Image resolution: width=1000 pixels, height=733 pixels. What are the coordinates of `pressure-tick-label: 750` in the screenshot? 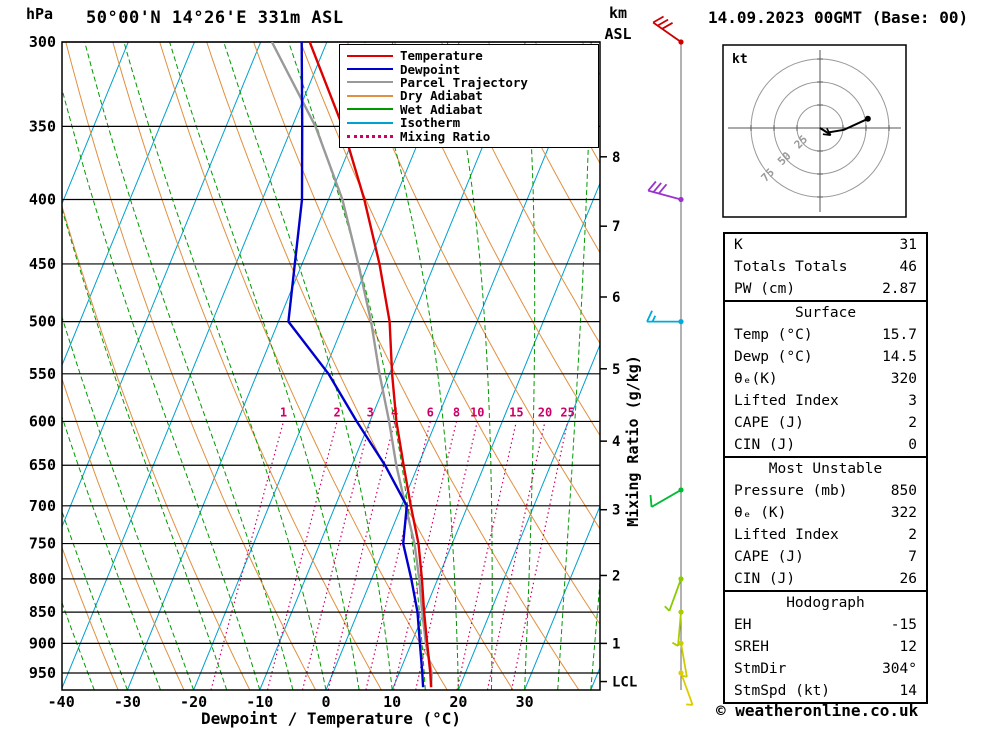 It's located at (42, 544).